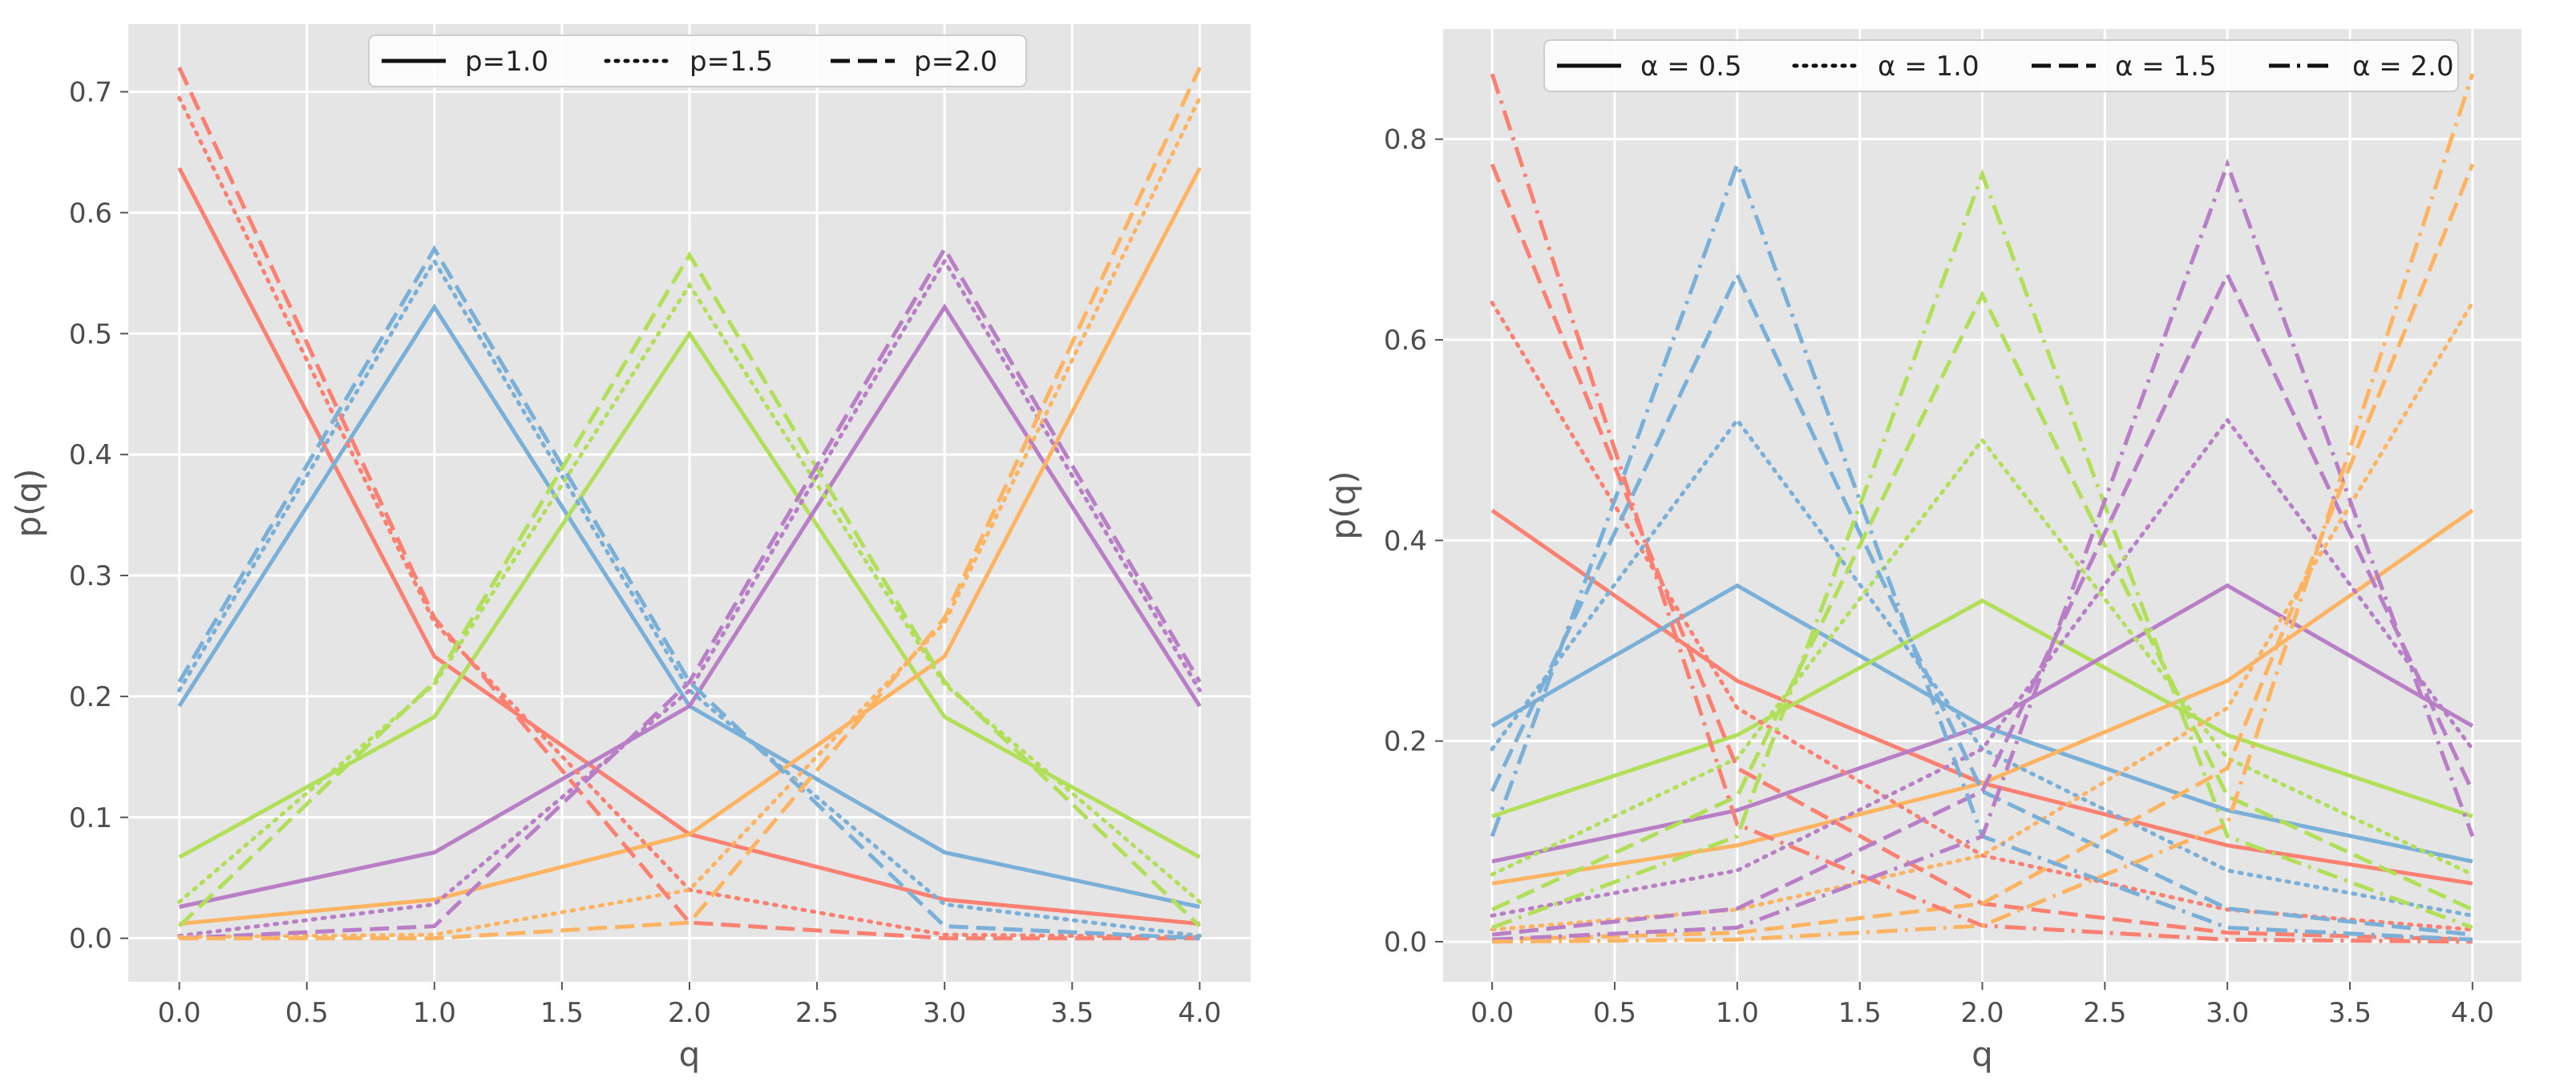 This screenshot has height=1090, width=2576. I want to click on legend-label: p=1.0, so click(506, 62).